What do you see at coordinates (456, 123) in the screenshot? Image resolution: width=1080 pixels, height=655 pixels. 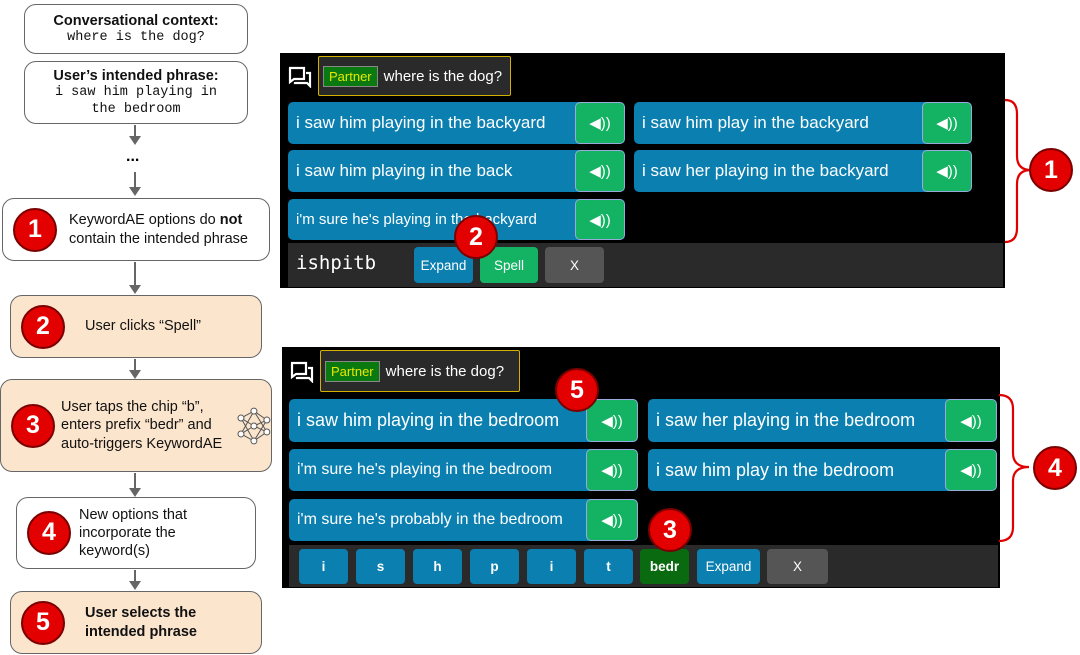 I see `option-button: i saw him playing in the backyard ◀))` at bounding box center [456, 123].